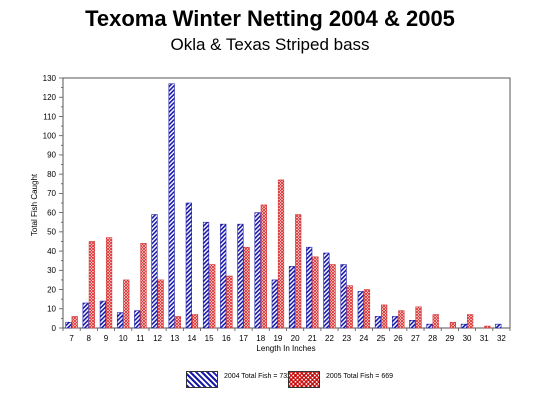  I want to click on x-tick-label: 20, so click(295, 338).